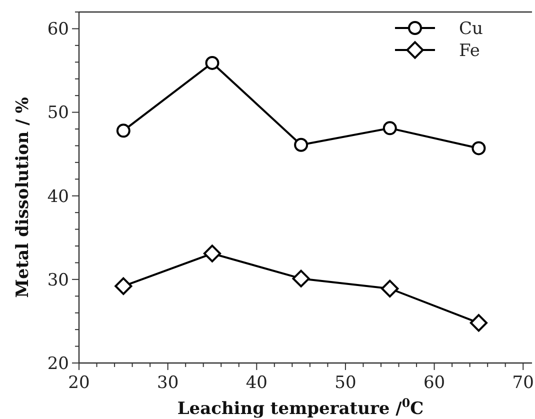 Image resolution: width=535 pixels, height=419 pixels. What do you see at coordinates (58, 30) in the screenshot?
I see `y-tick-label: 60` at bounding box center [58, 30].